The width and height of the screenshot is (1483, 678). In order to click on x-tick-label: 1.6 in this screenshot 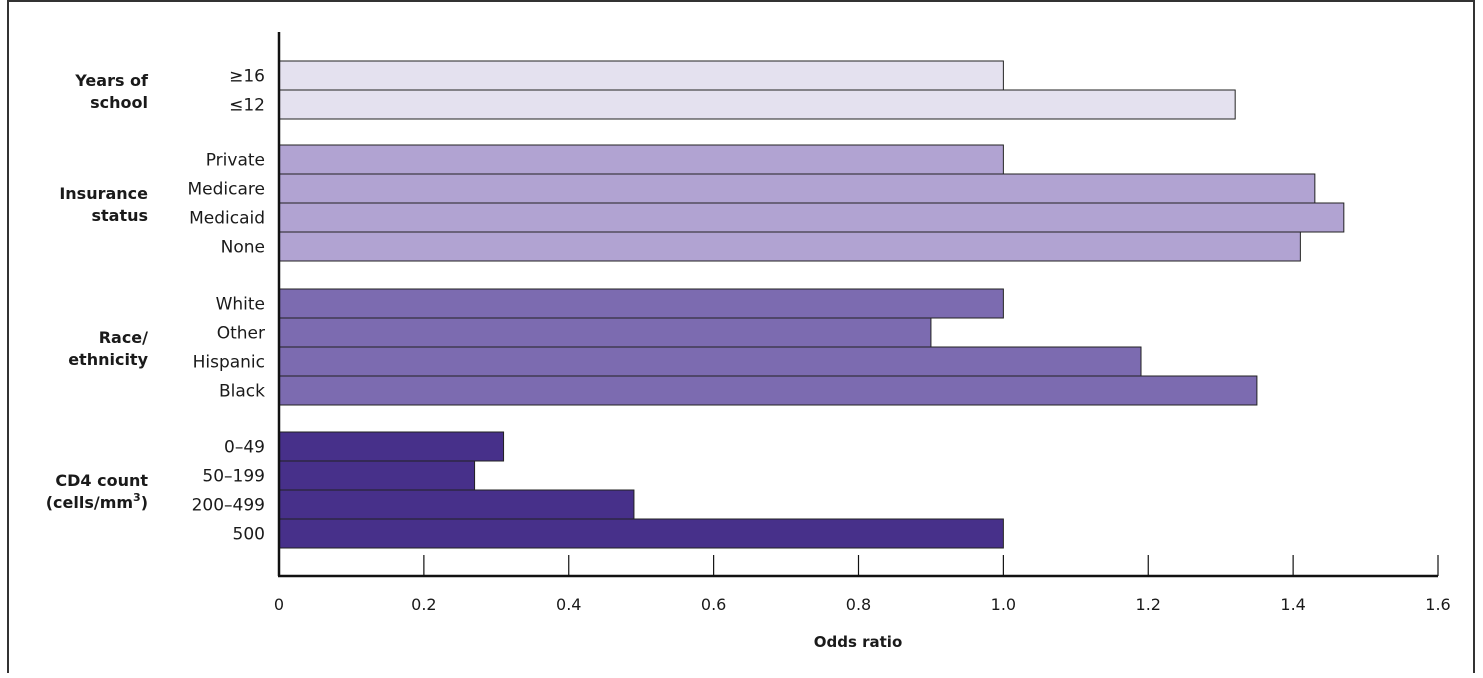, I will do `click(1437, 604)`.